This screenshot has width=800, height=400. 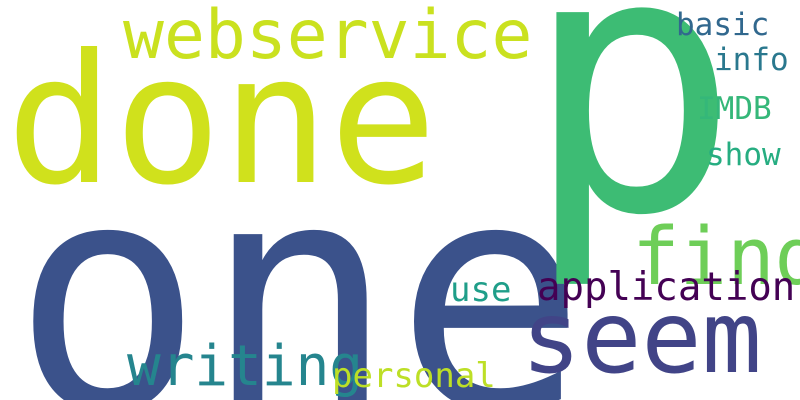 What do you see at coordinates (743, 155) in the screenshot?
I see `word-show: show` at bounding box center [743, 155].